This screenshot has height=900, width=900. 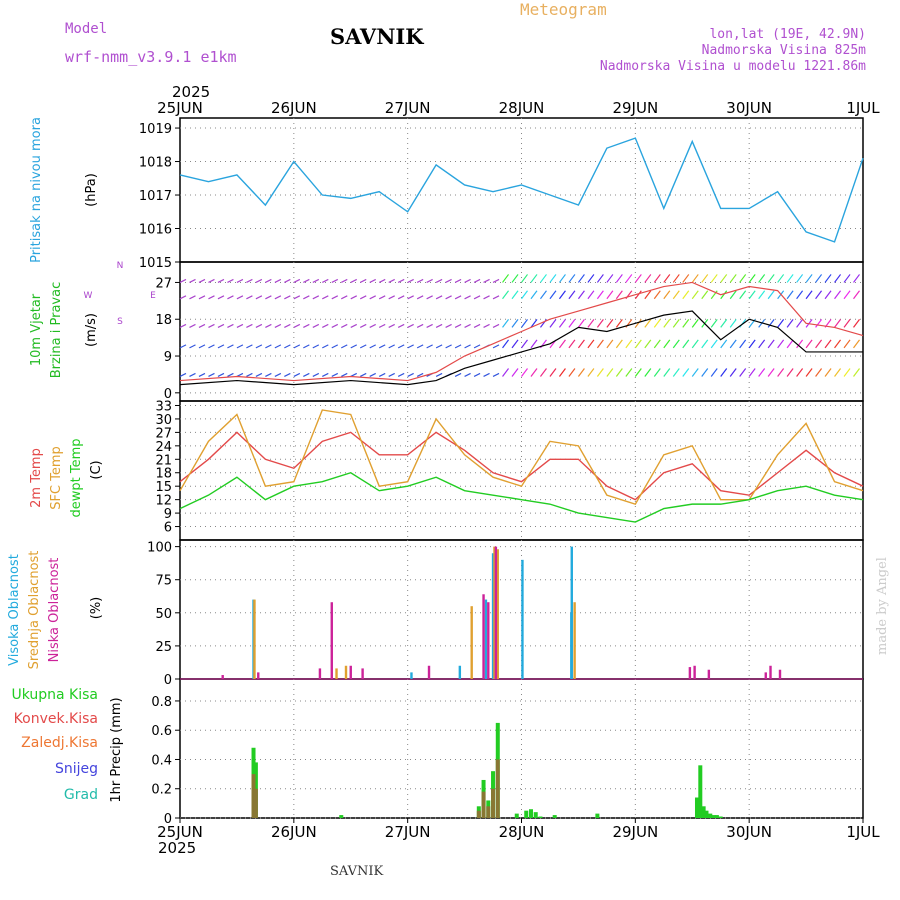 I want to click on wind-ytick-label: 0, so click(x=168, y=394).